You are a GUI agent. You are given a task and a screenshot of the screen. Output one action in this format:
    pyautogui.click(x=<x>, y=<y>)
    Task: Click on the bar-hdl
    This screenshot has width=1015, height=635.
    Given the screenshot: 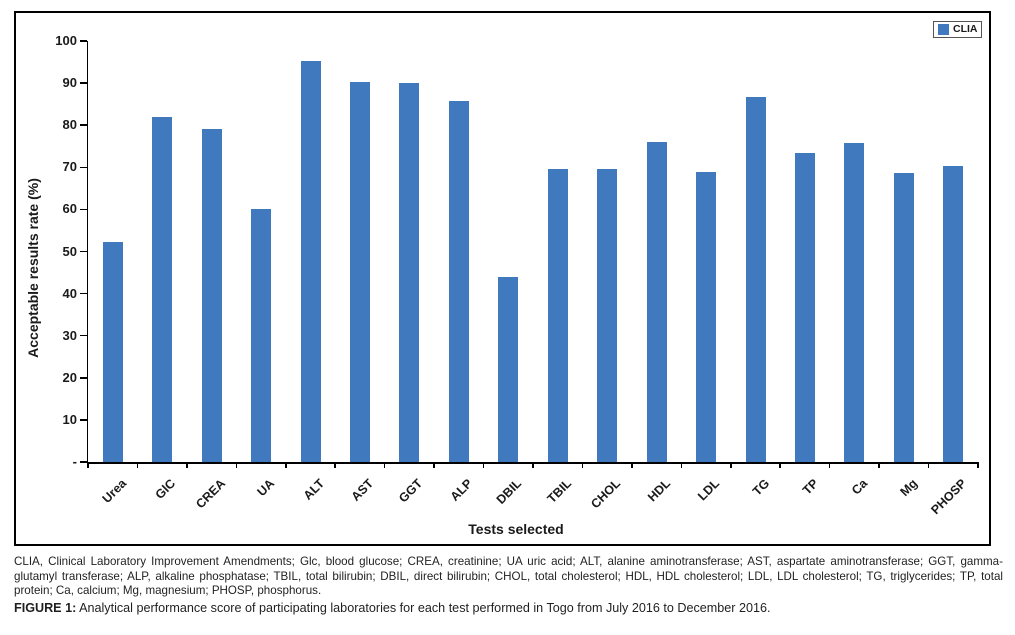 What is the action you would take?
    pyautogui.click(x=656, y=302)
    